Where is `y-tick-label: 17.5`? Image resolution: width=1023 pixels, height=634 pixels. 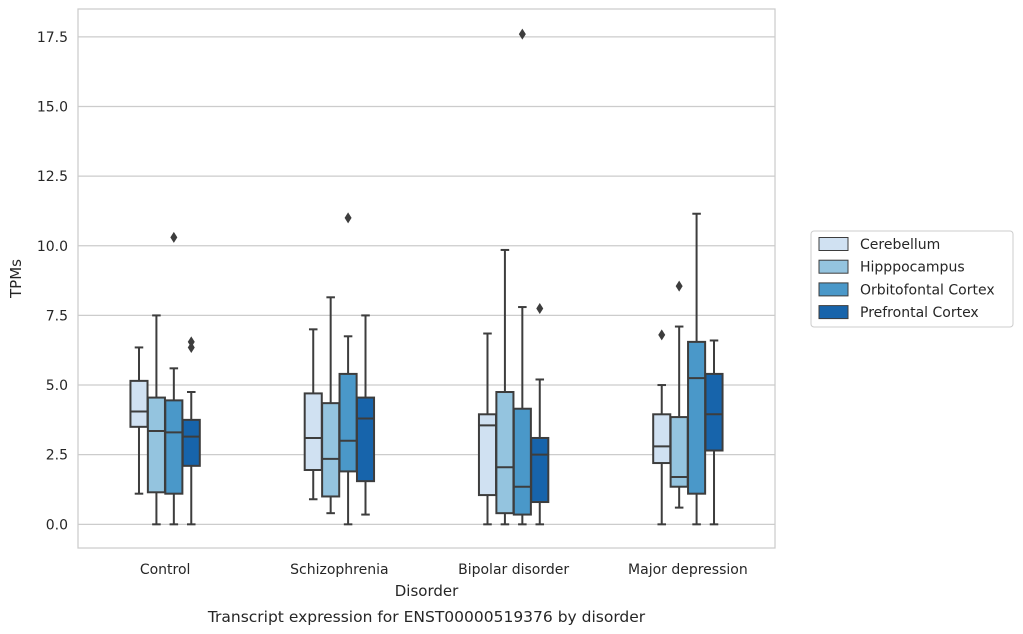 y-tick-label: 17.5 is located at coordinates (52, 38).